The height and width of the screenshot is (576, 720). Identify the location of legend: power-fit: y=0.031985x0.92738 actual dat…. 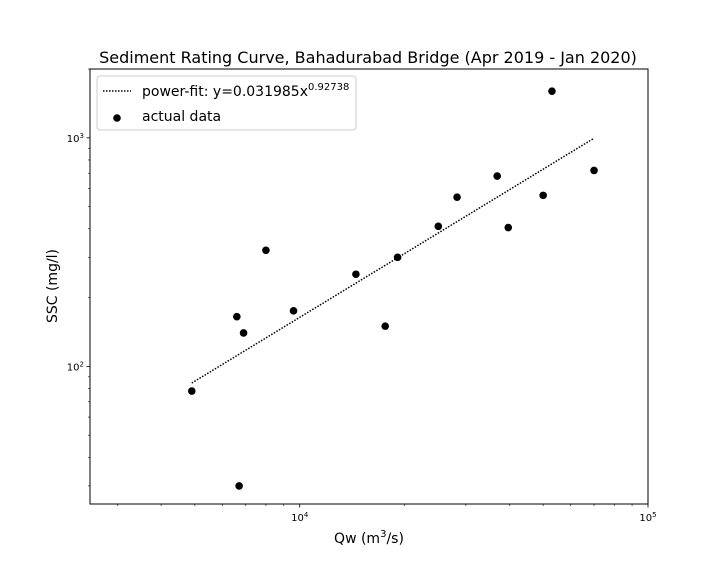
(226, 103).